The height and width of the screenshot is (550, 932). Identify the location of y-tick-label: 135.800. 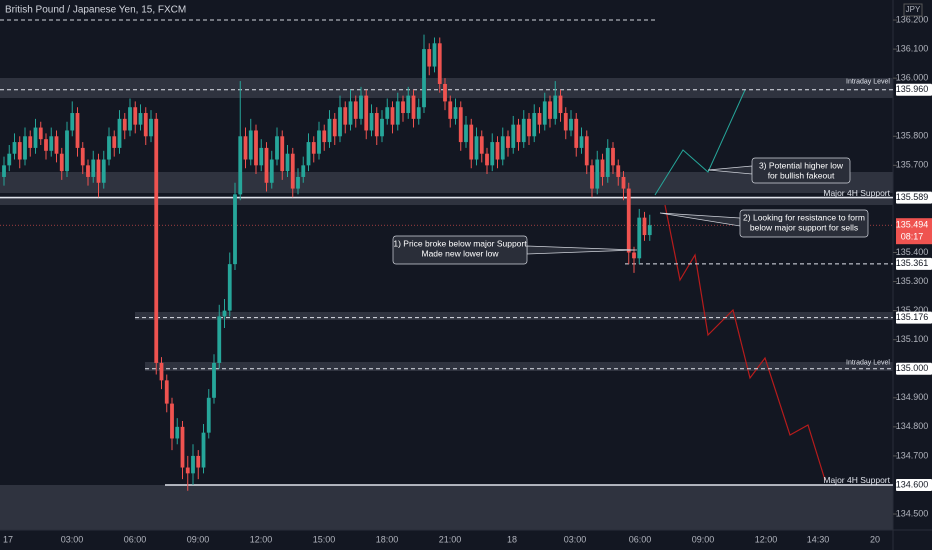
(912, 136).